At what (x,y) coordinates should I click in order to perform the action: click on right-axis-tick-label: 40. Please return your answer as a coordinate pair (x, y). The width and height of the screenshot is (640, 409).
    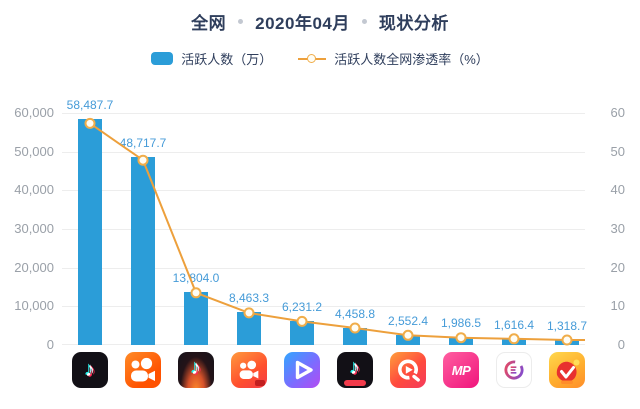
    Looking at the image, I should click on (617, 190).